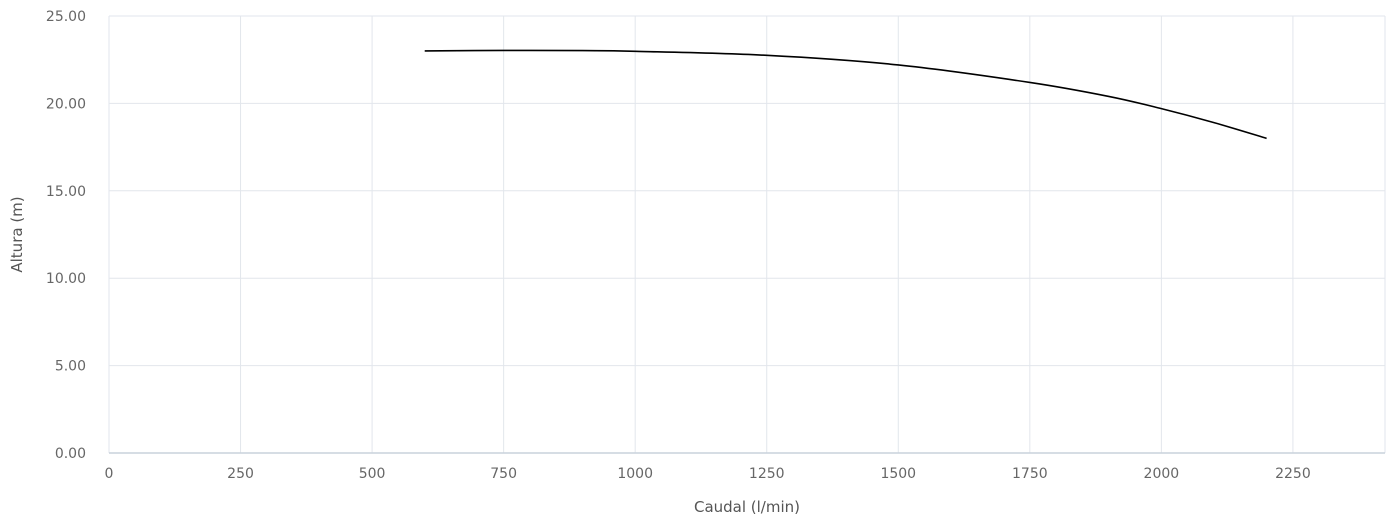 Image resolution: width=1394 pixels, height=523 pixels. Describe the element at coordinates (708, 474) in the screenshot. I see `x-axis-tick-labels: 0 250 500 750 1000 1250 1500 1750 2000 2250` at that location.